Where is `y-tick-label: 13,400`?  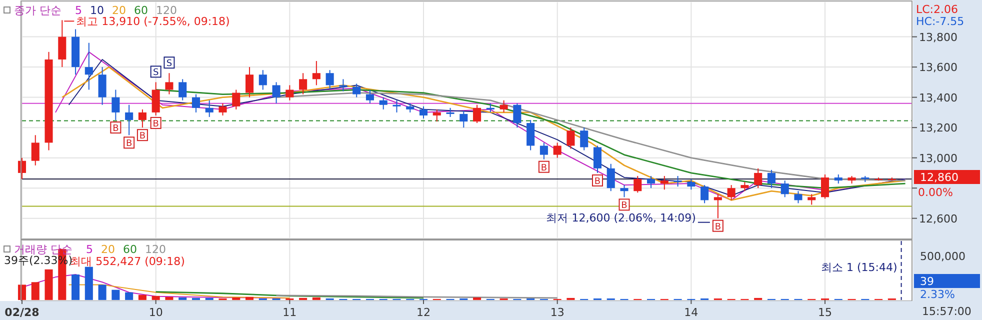
y-tick-label: 13,400 is located at coordinates (938, 97).